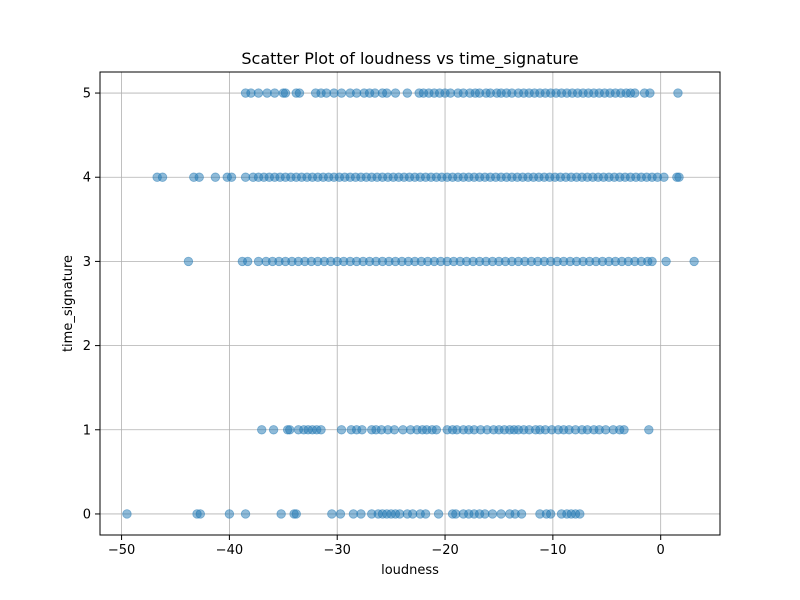 This screenshot has height=600, width=800. Describe the element at coordinates (87, 514) in the screenshot. I see `y-tick-label: 0` at that location.